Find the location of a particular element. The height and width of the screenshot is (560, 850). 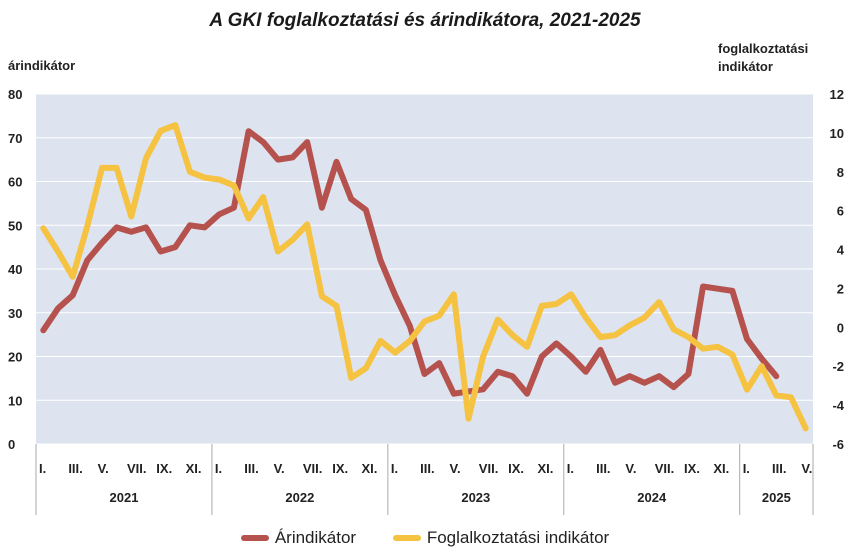

legend-item-price: Árindikátor is located at coordinates (298, 538).